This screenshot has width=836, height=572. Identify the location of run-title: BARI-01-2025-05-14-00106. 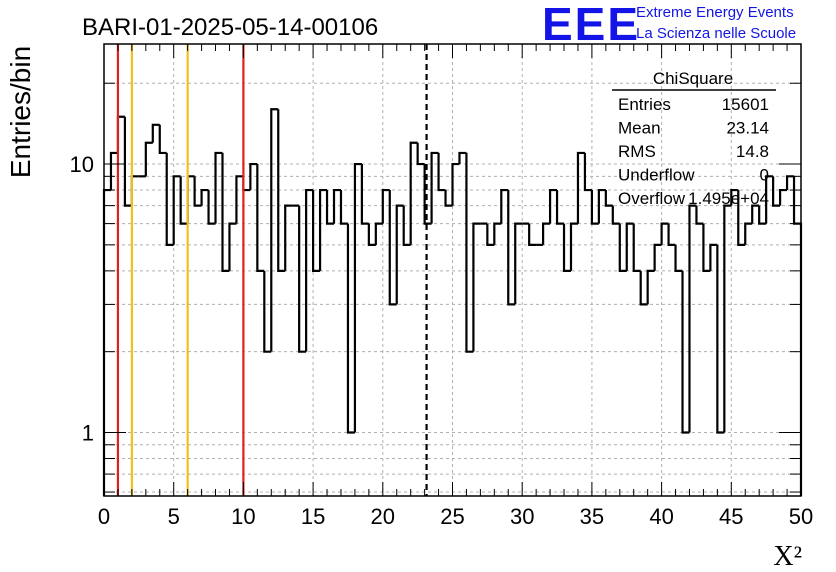
(230, 27).